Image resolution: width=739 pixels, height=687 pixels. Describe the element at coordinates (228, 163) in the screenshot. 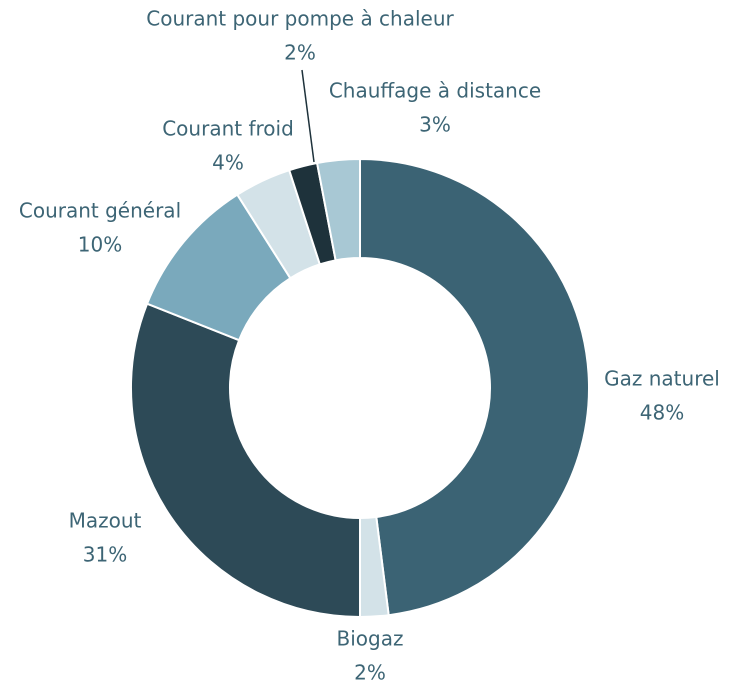

I see `slice-value-label: 4%` at that location.